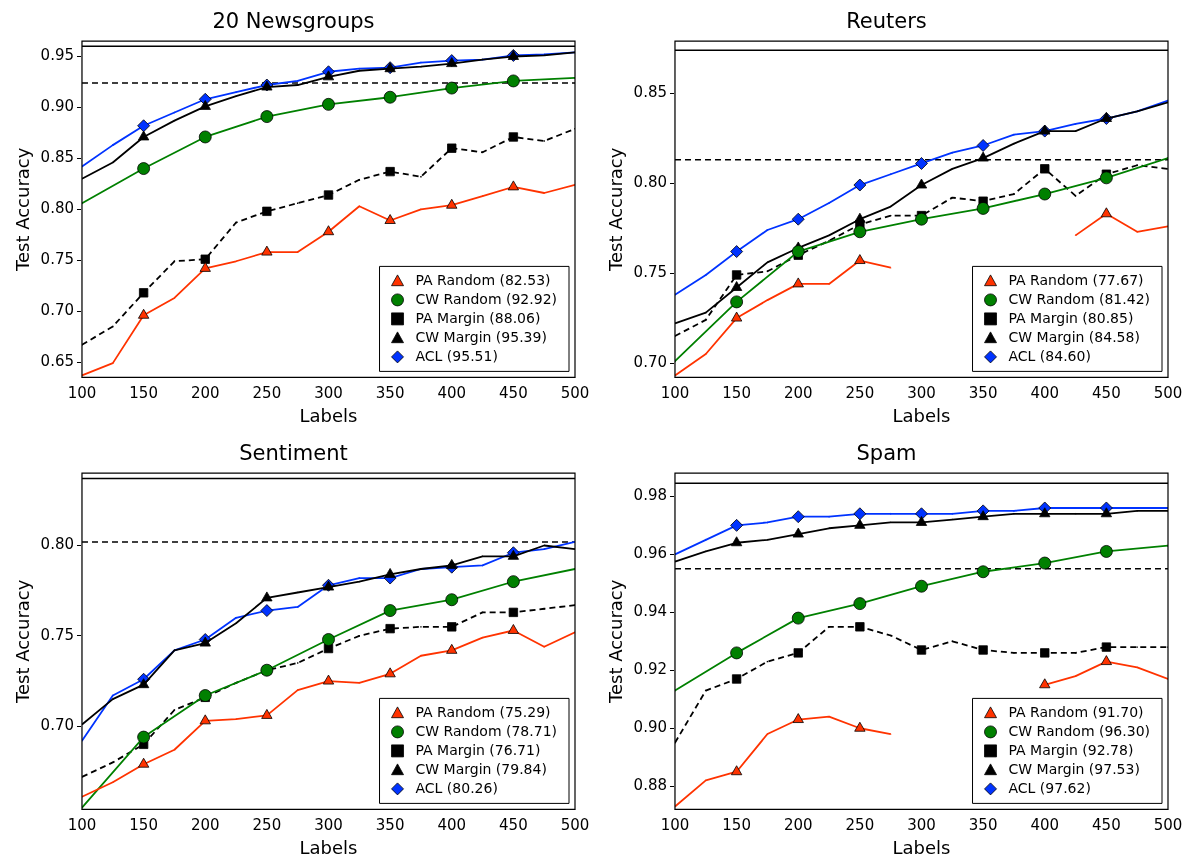 Image resolution: width=1190 pixels, height=859 pixels. Describe the element at coordinates (650, 553) in the screenshot. I see `y-tick-label: 0.96` at that location.